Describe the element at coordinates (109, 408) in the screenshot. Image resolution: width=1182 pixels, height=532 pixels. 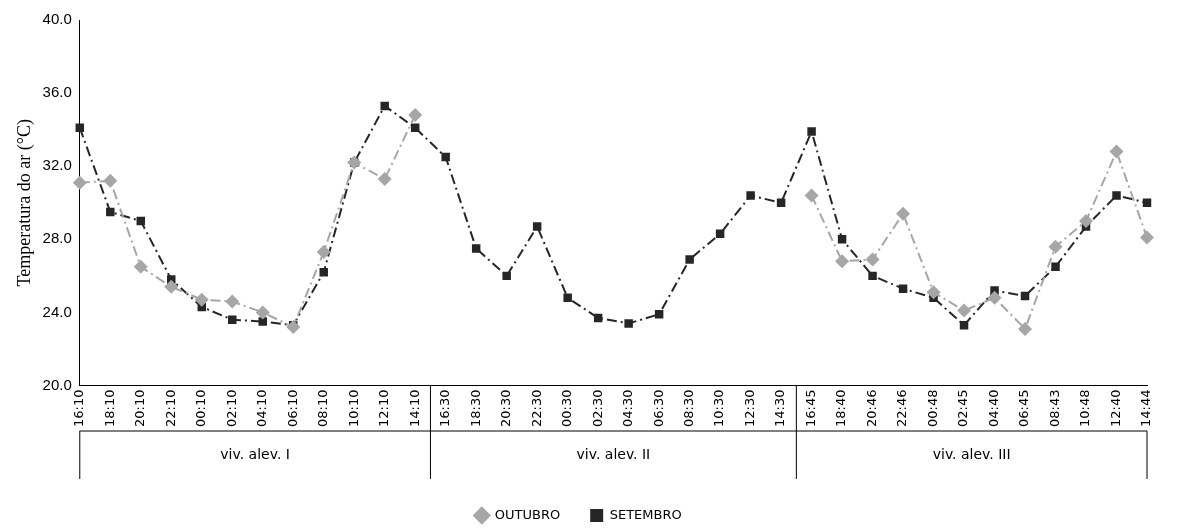
I see `x-tick-label: 18:10` at that location.